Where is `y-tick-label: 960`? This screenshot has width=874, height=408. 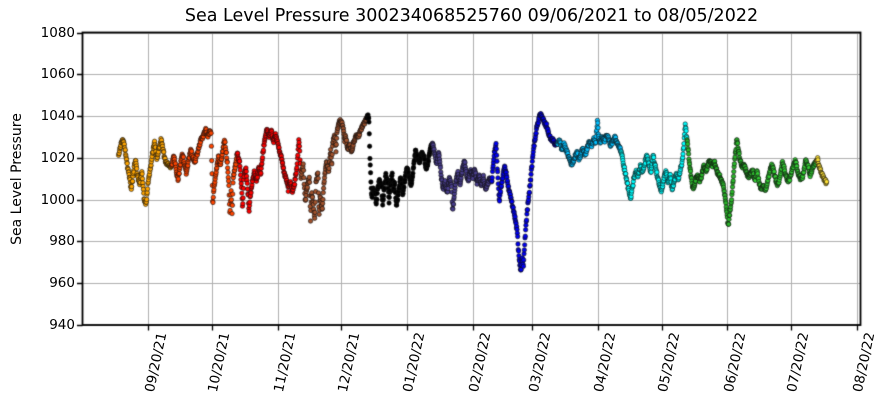
y-tick-label: 960 is located at coordinates (62, 283).